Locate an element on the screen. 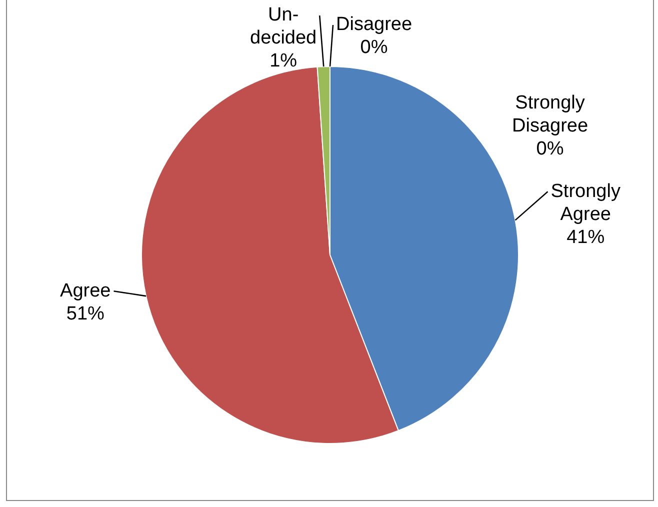 Image resolution: width=658 pixels, height=507 pixels. data-label: 51% is located at coordinates (85, 313).